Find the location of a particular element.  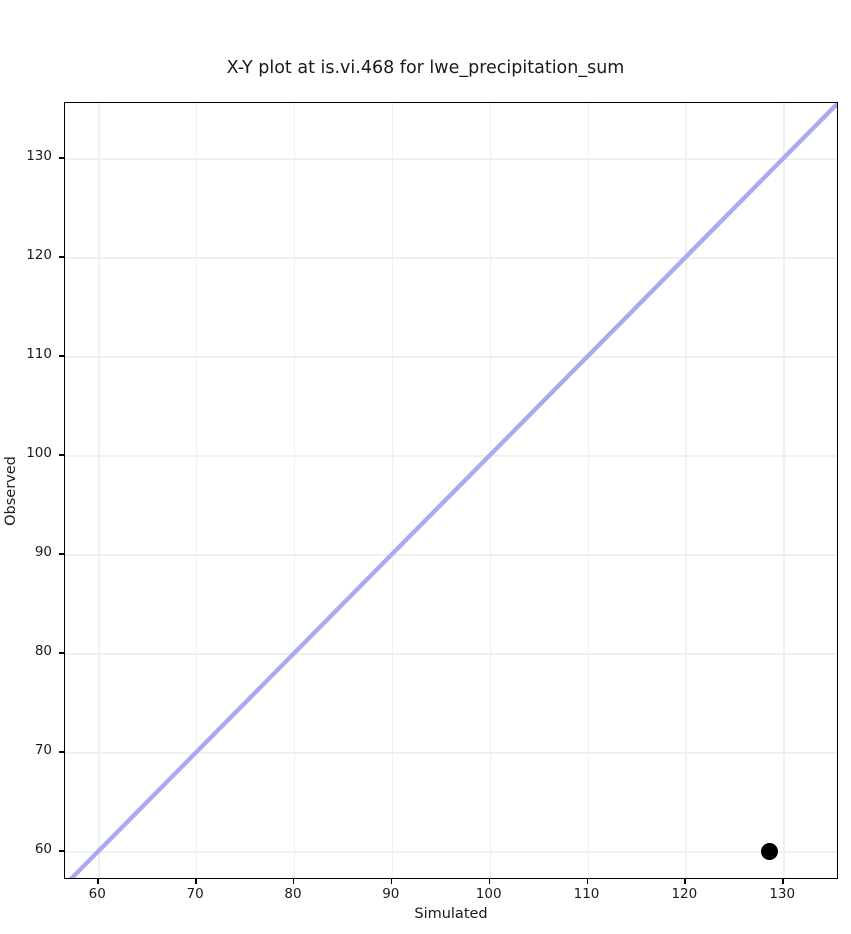

x-tick-label-60: 60 is located at coordinates (97, 894).